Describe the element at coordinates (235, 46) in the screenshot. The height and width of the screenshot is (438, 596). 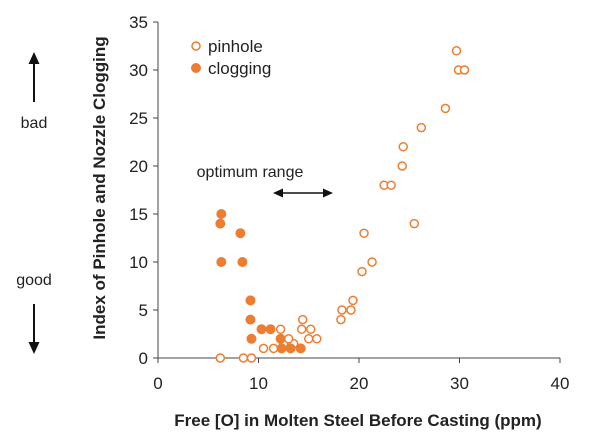
I see `legend-label-pinhole: pinhole` at that location.